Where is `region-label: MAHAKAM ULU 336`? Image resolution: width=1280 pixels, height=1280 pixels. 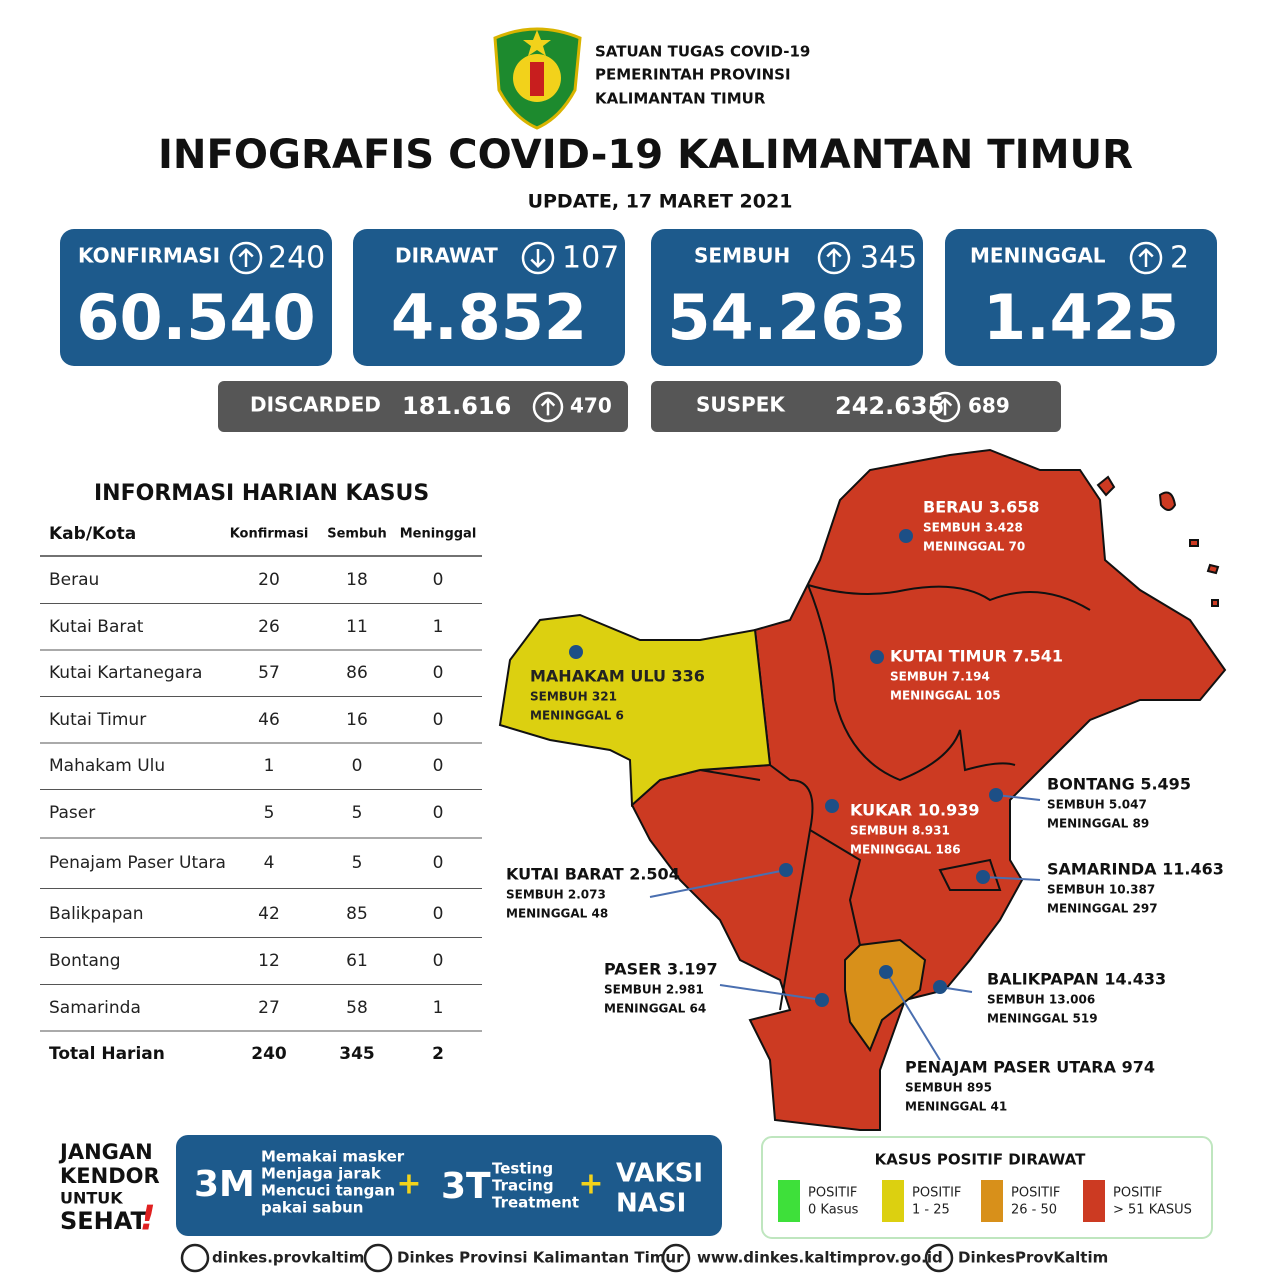
region-label: MAHAKAM ULU 336 is located at coordinates (617, 676).